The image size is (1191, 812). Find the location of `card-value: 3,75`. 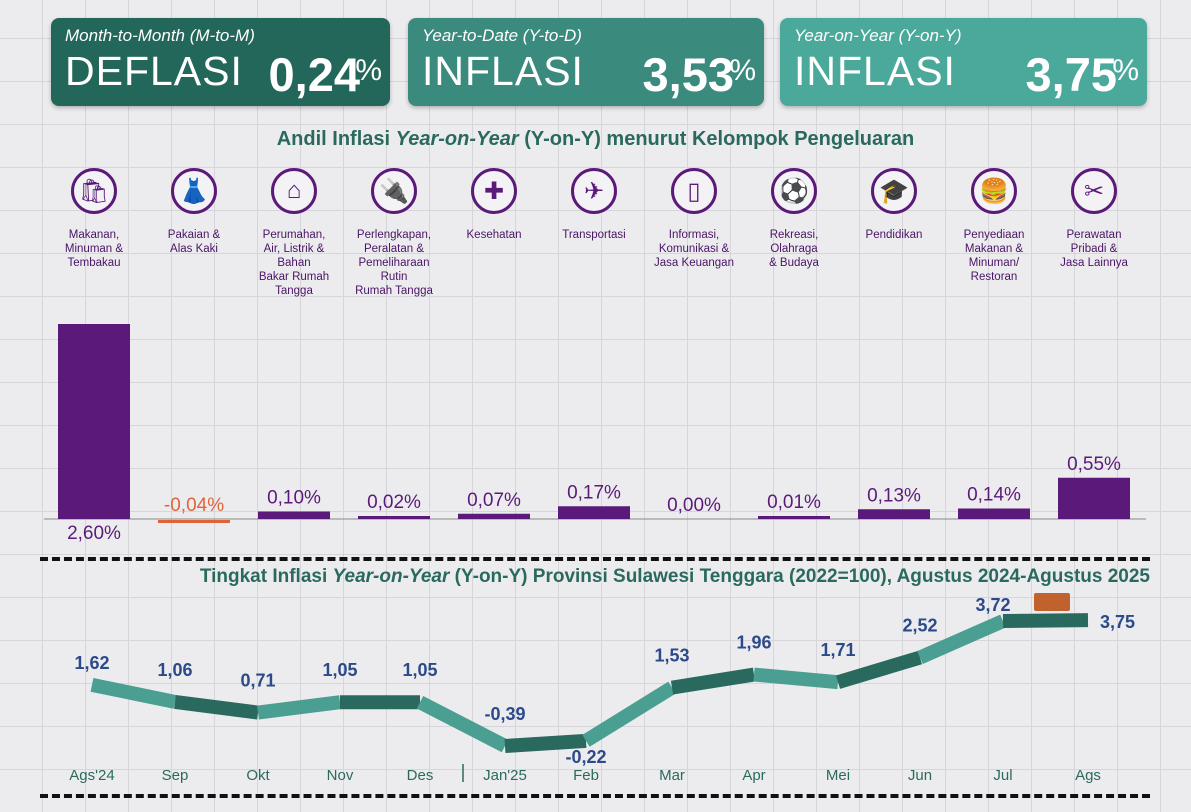

card-value: 3,75 is located at coordinates (1071, 74).